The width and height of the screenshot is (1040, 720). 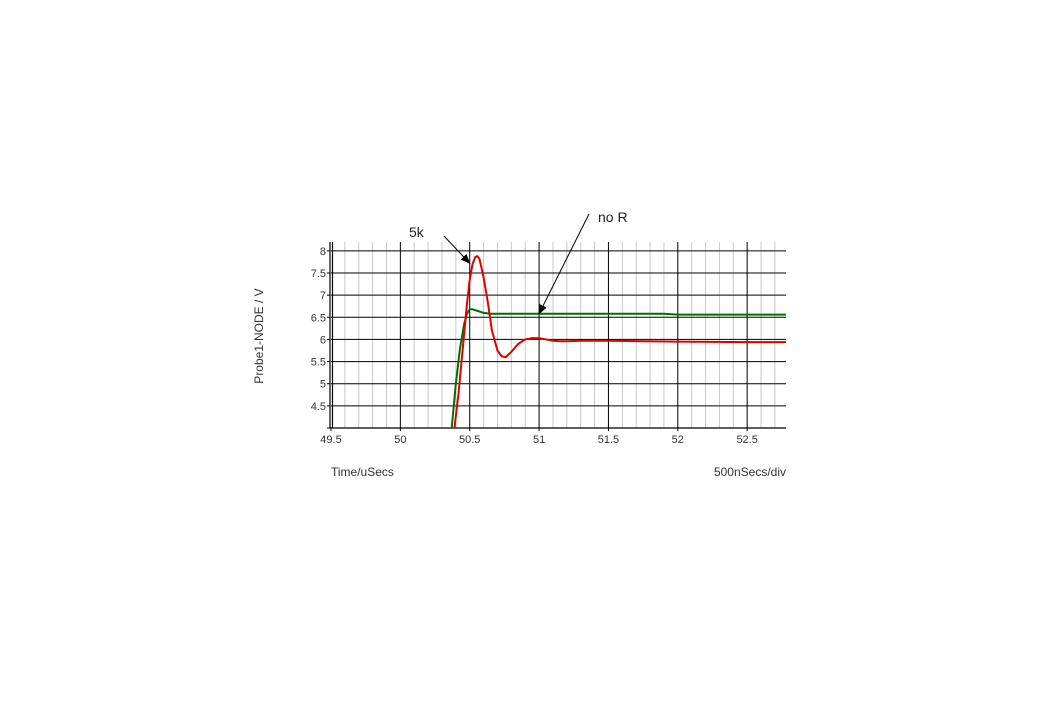 I want to click on annotations: 5k no R, so click(x=518, y=262).